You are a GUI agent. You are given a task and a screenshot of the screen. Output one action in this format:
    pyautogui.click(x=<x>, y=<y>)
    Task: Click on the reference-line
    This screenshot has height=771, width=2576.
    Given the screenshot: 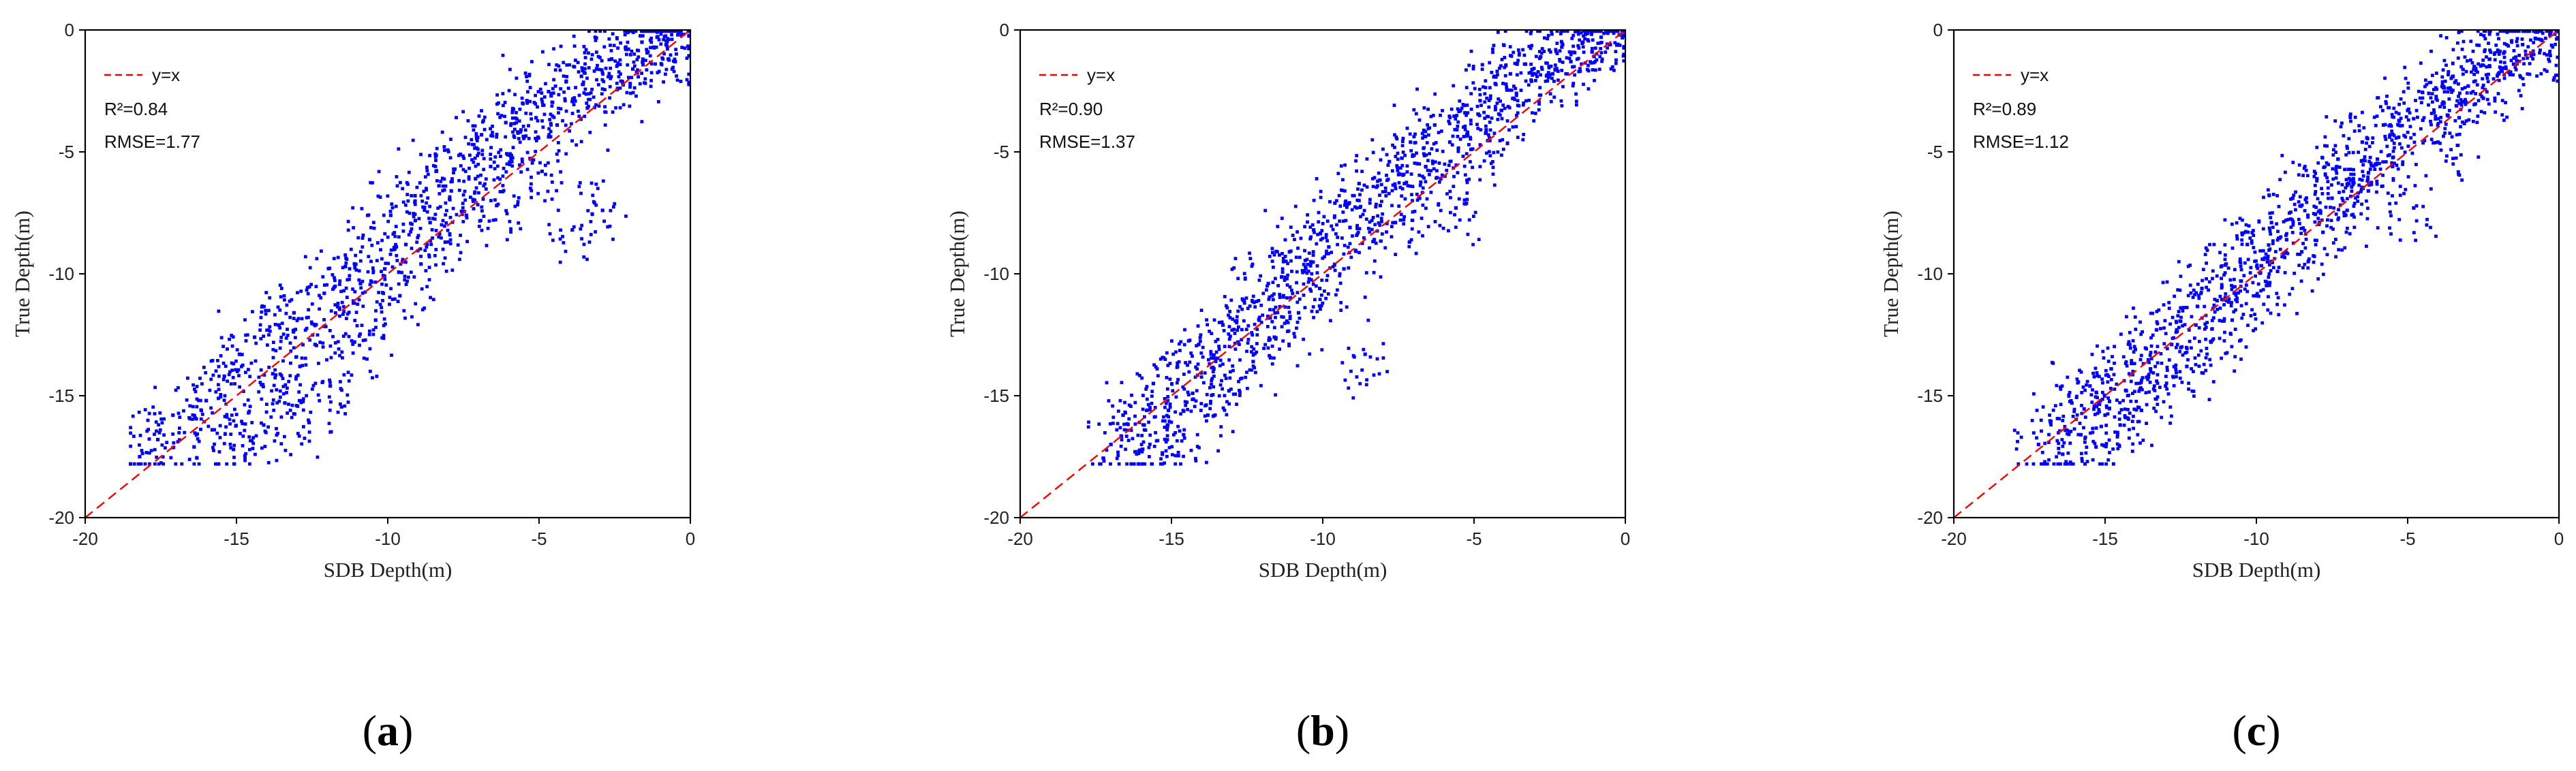 What is the action you would take?
    pyautogui.click(x=1322, y=273)
    